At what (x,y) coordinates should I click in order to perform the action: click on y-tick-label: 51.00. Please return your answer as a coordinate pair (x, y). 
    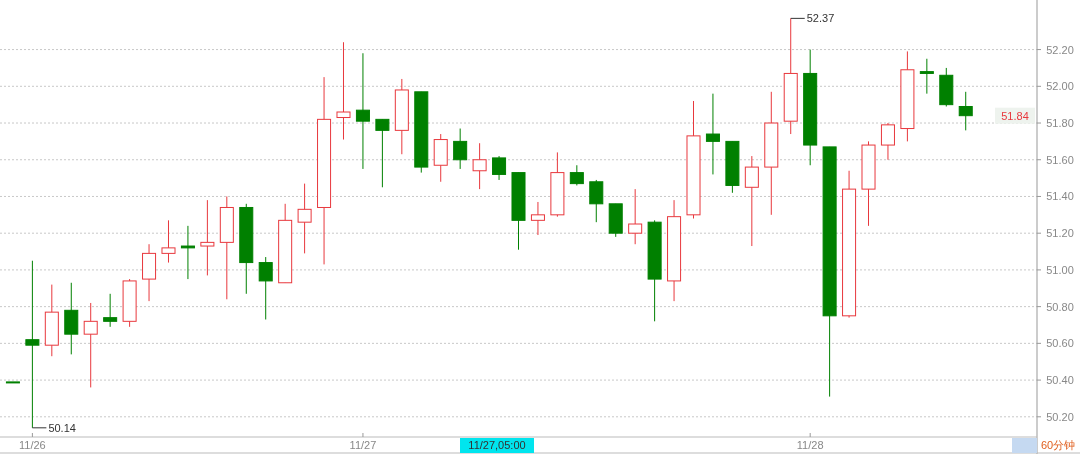
    Looking at the image, I should click on (1060, 269).